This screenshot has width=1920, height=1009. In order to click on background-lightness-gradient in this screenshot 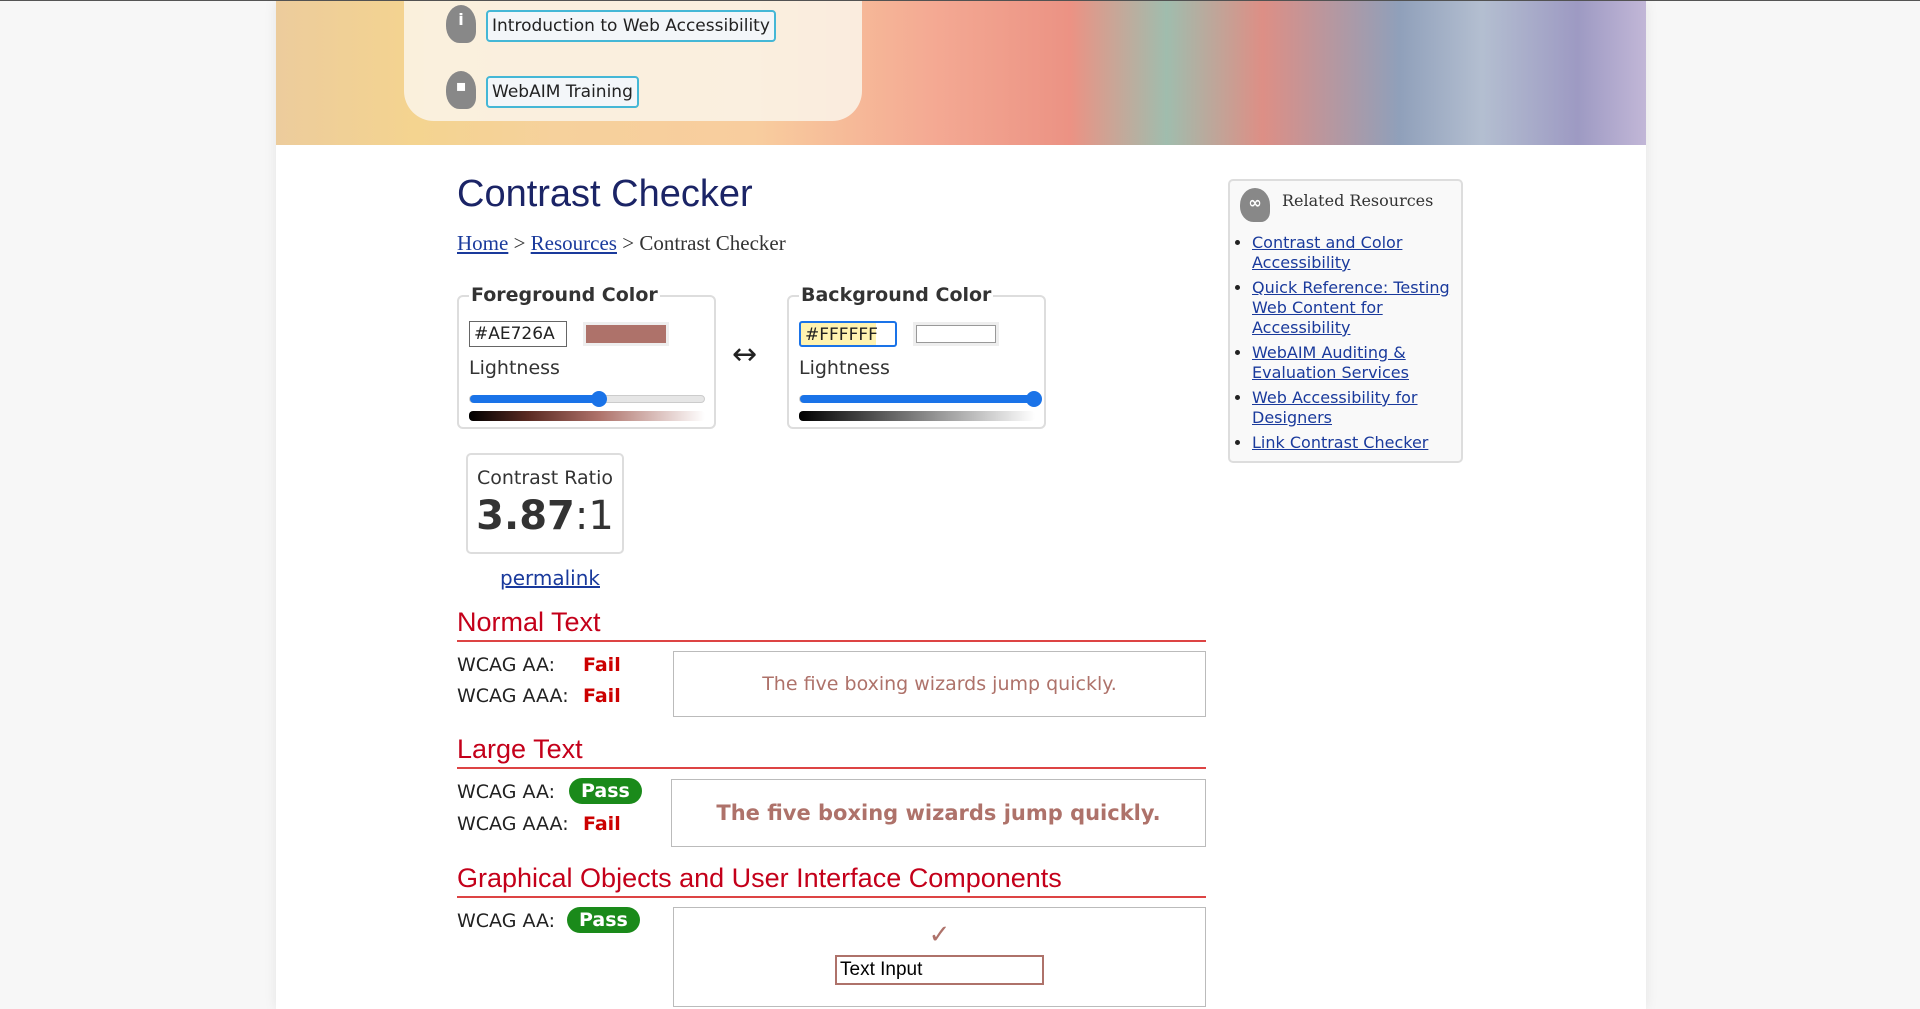, I will do `click(917, 416)`.